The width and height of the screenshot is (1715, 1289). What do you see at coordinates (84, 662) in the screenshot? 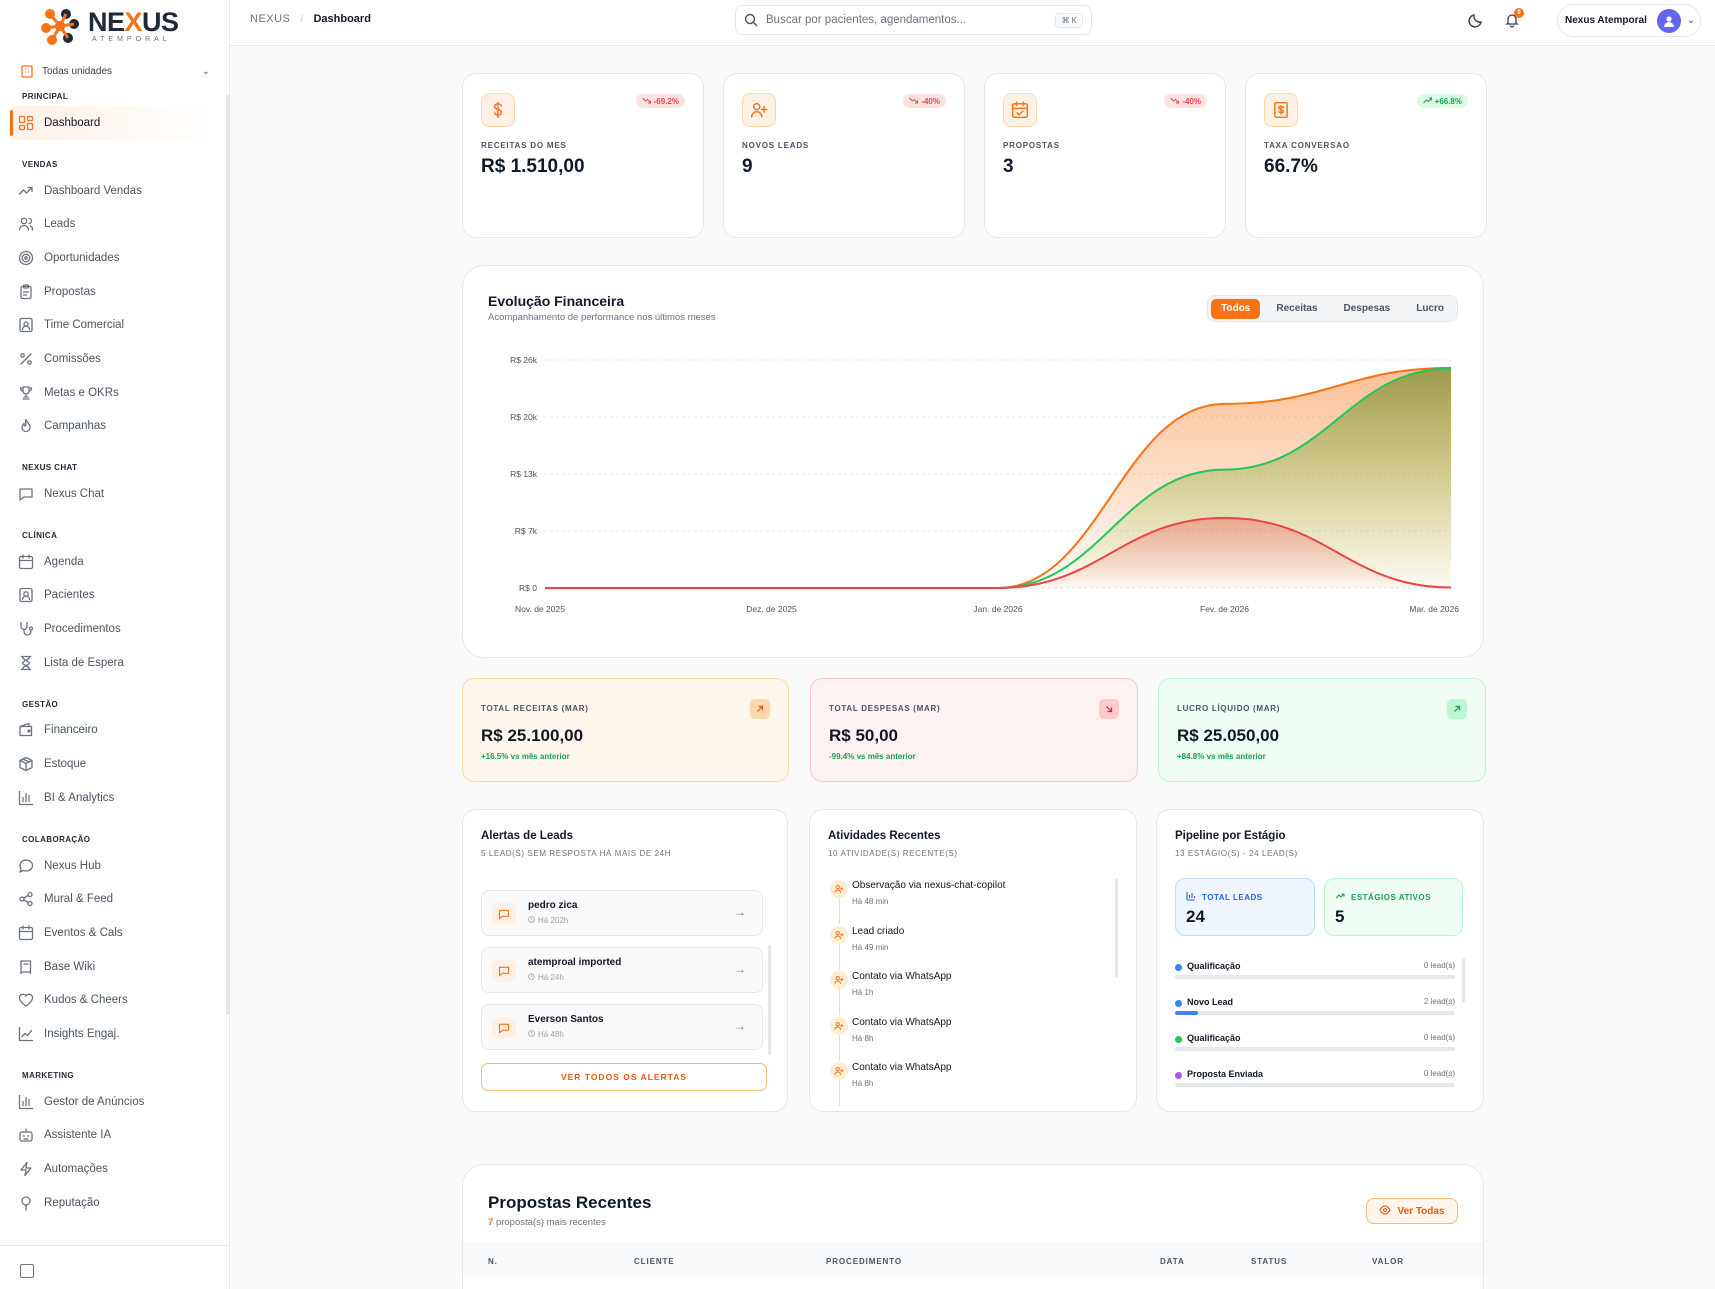
I see `sidebar-item-label: Lista de Espera` at bounding box center [84, 662].